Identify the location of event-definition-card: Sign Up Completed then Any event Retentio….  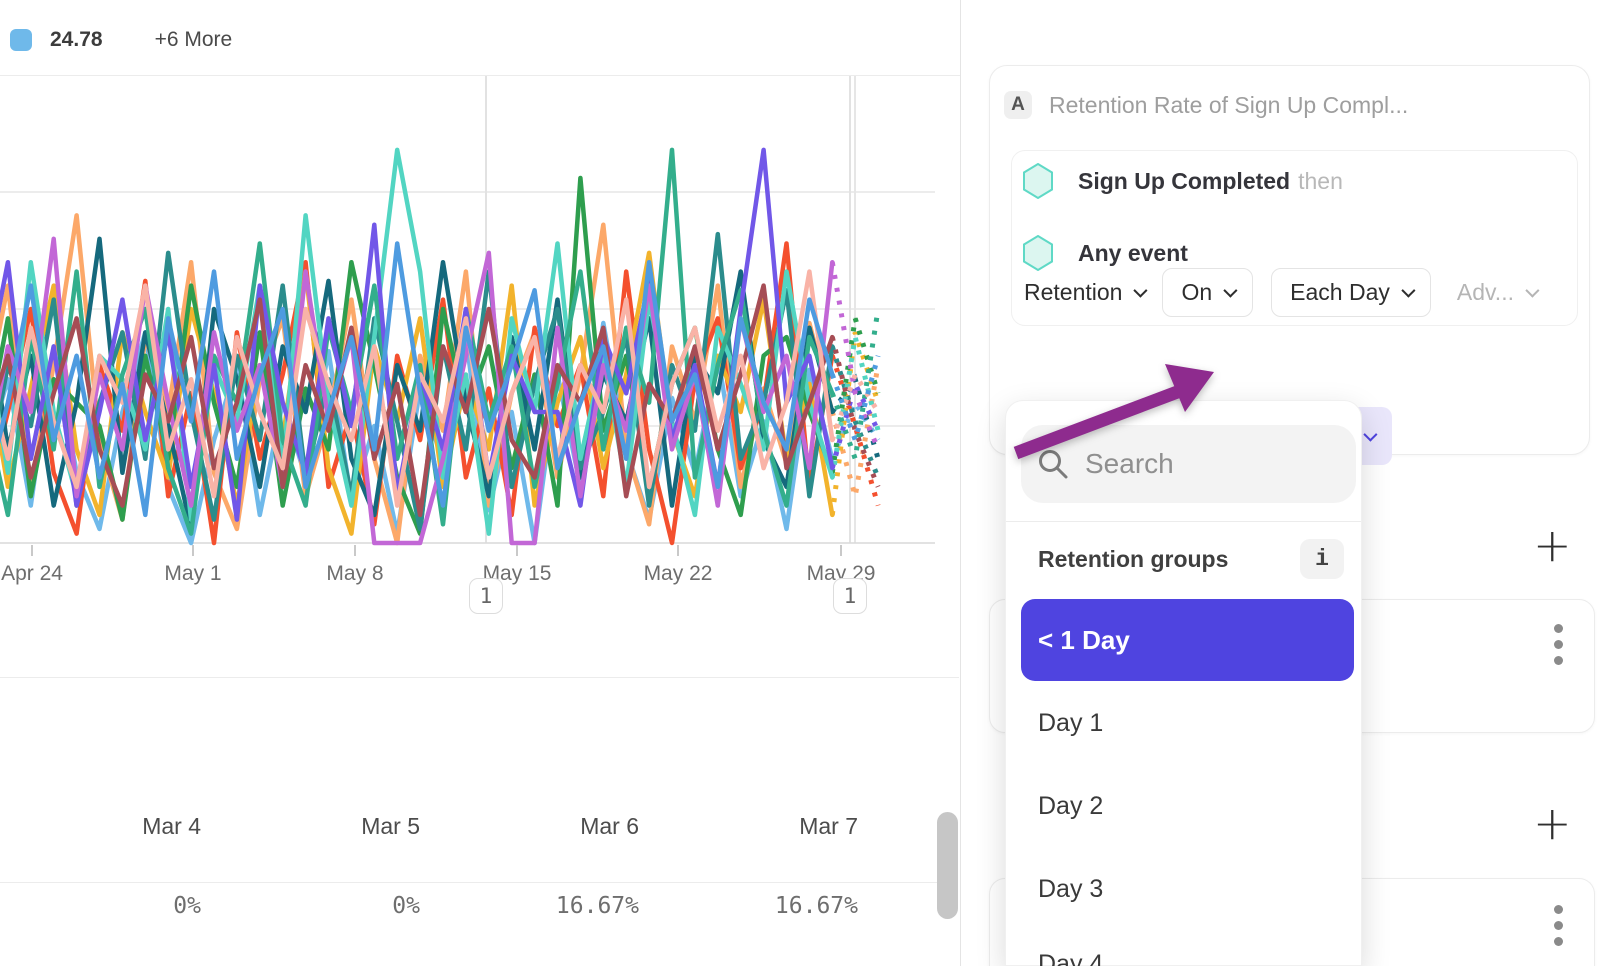
(1294, 238).